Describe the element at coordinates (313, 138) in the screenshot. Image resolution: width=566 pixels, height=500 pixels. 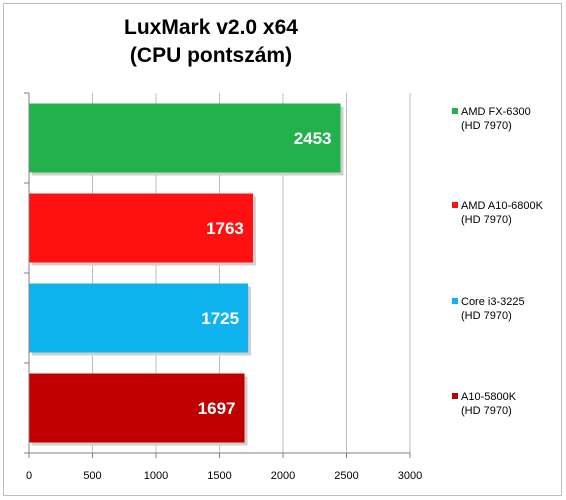
I see `data-label: 2453` at that location.